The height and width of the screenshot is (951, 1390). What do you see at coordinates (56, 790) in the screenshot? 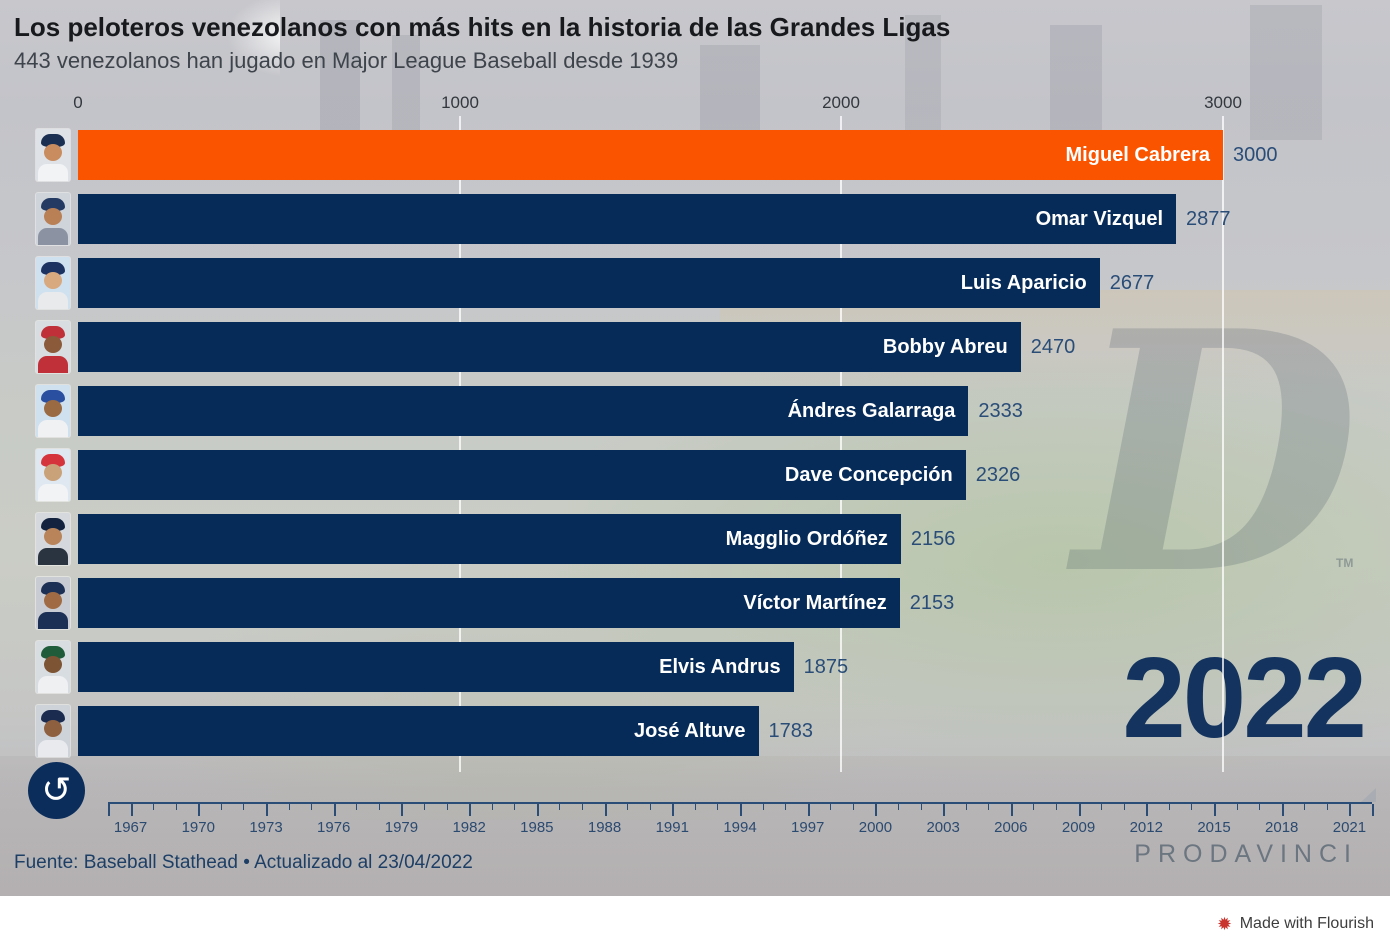
I see `replay-button: ↺` at bounding box center [56, 790].